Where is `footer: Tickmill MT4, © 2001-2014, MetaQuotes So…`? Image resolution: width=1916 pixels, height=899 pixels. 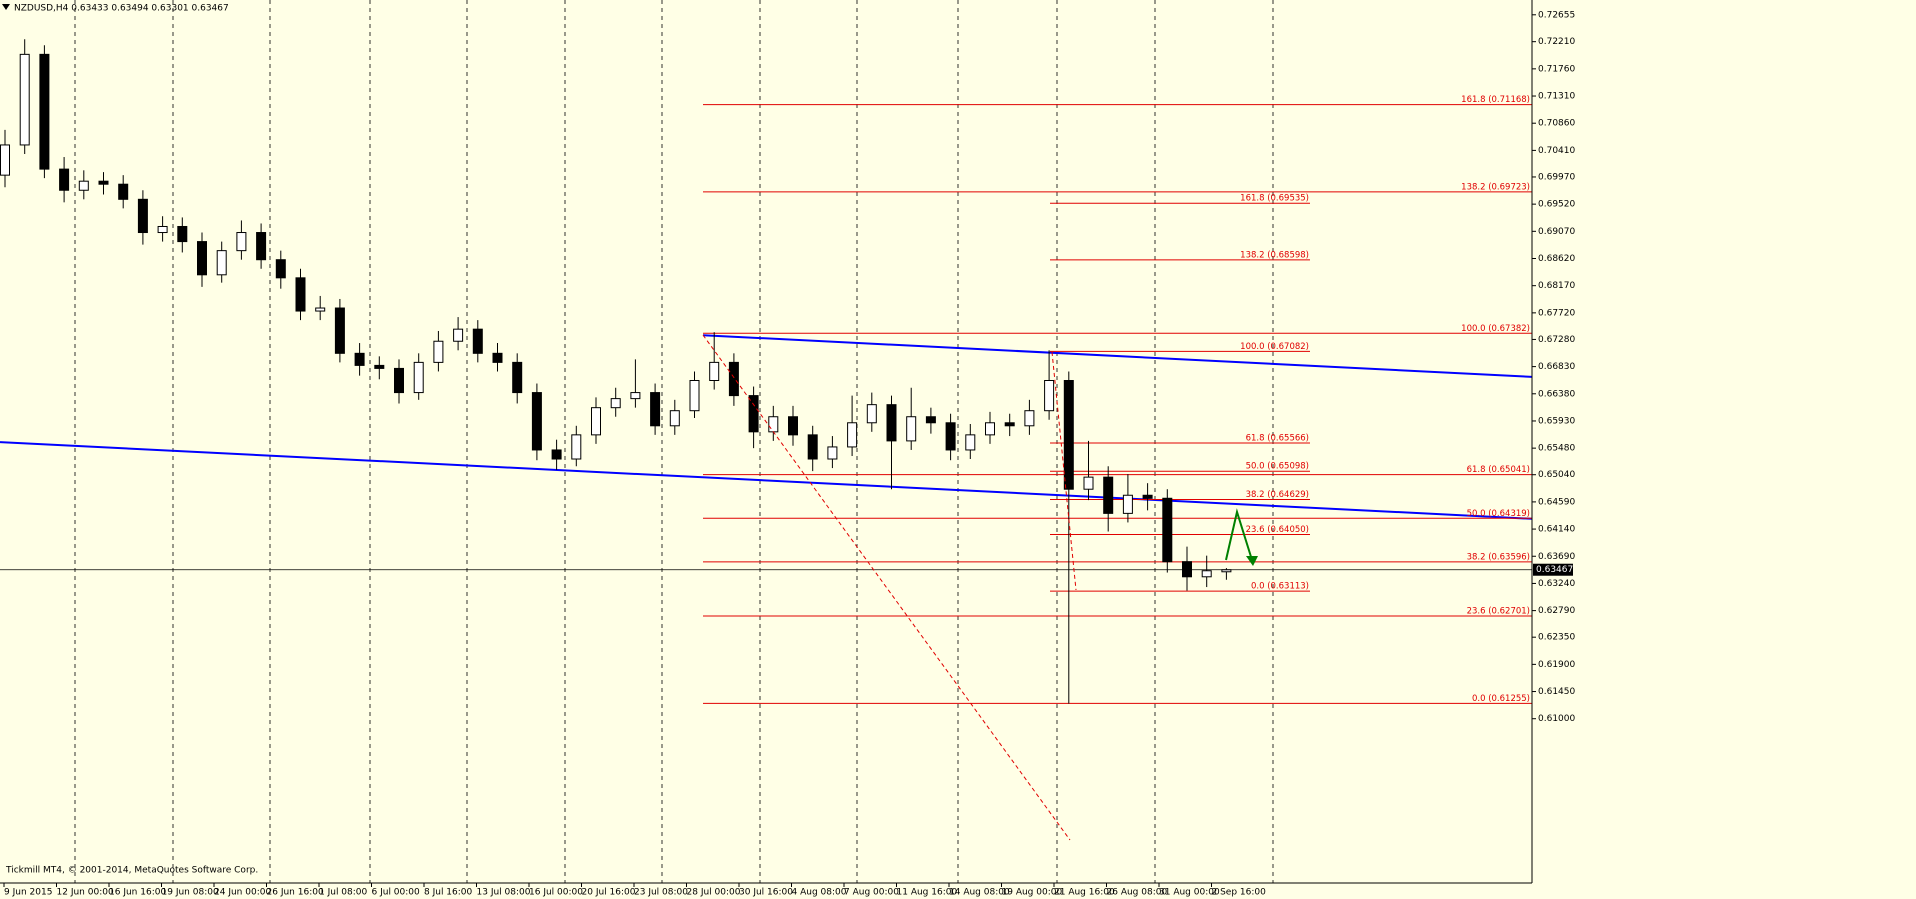
footer: Tickmill MT4, © 2001-2014, MetaQuotes So… is located at coordinates (131, 871).